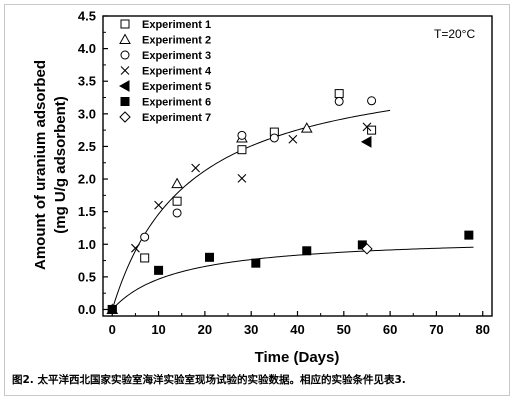 The height and width of the screenshot is (401, 517). I want to click on legend-label-experiment-1: Experiment 1, so click(176, 25).